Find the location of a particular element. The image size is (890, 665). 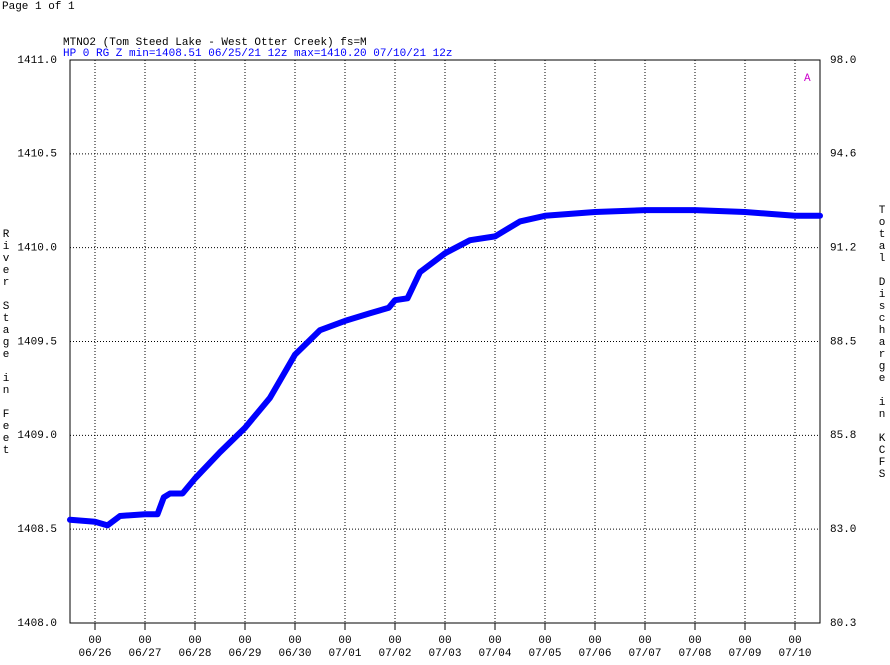

x-tick-label: 07/07 is located at coordinates (644, 654).